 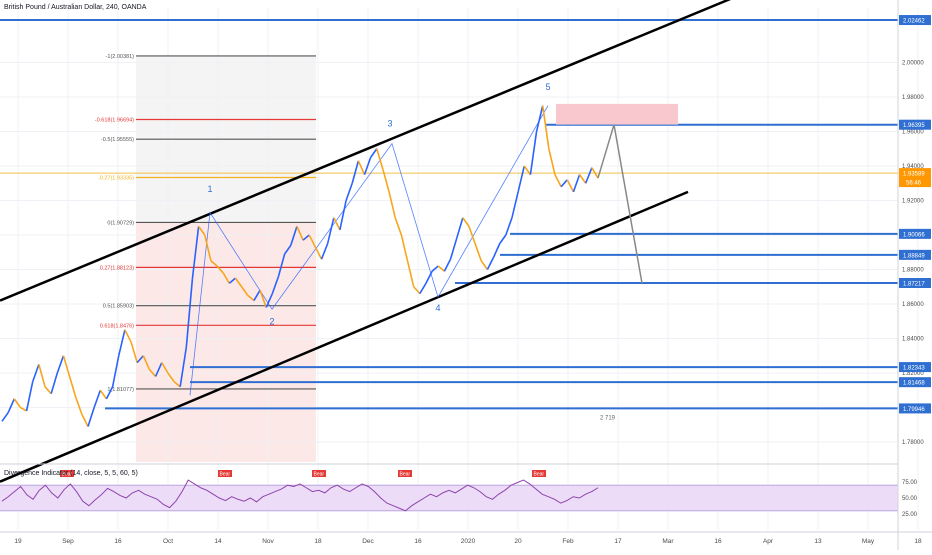 What do you see at coordinates (389, 123) in the screenshot?
I see `wave-label: 3` at bounding box center [389, 123].